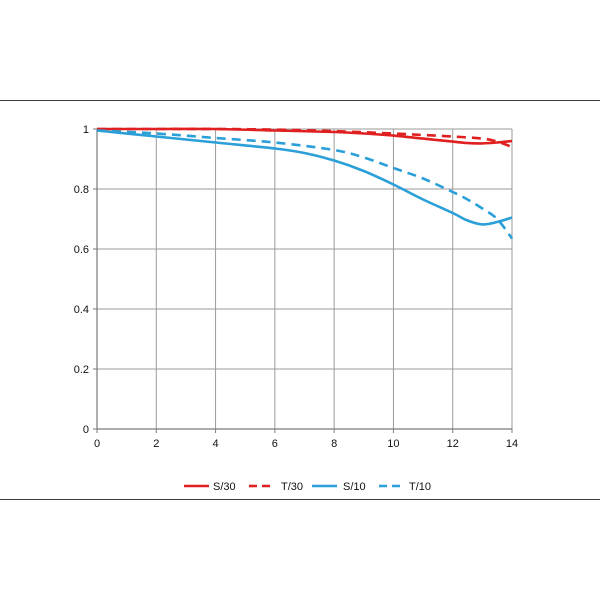 The image size is (600, 600). Describe the element at coordinates (156, 444) in the screenshot. I see `x-tick-label: 2` at that location.